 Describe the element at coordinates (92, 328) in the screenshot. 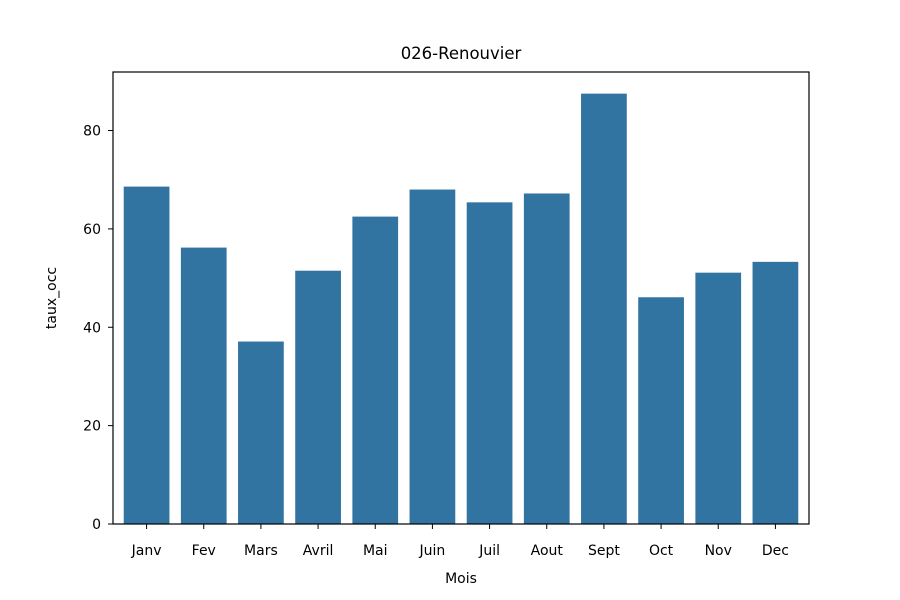

I see `y-tick-label: 40` at that location.